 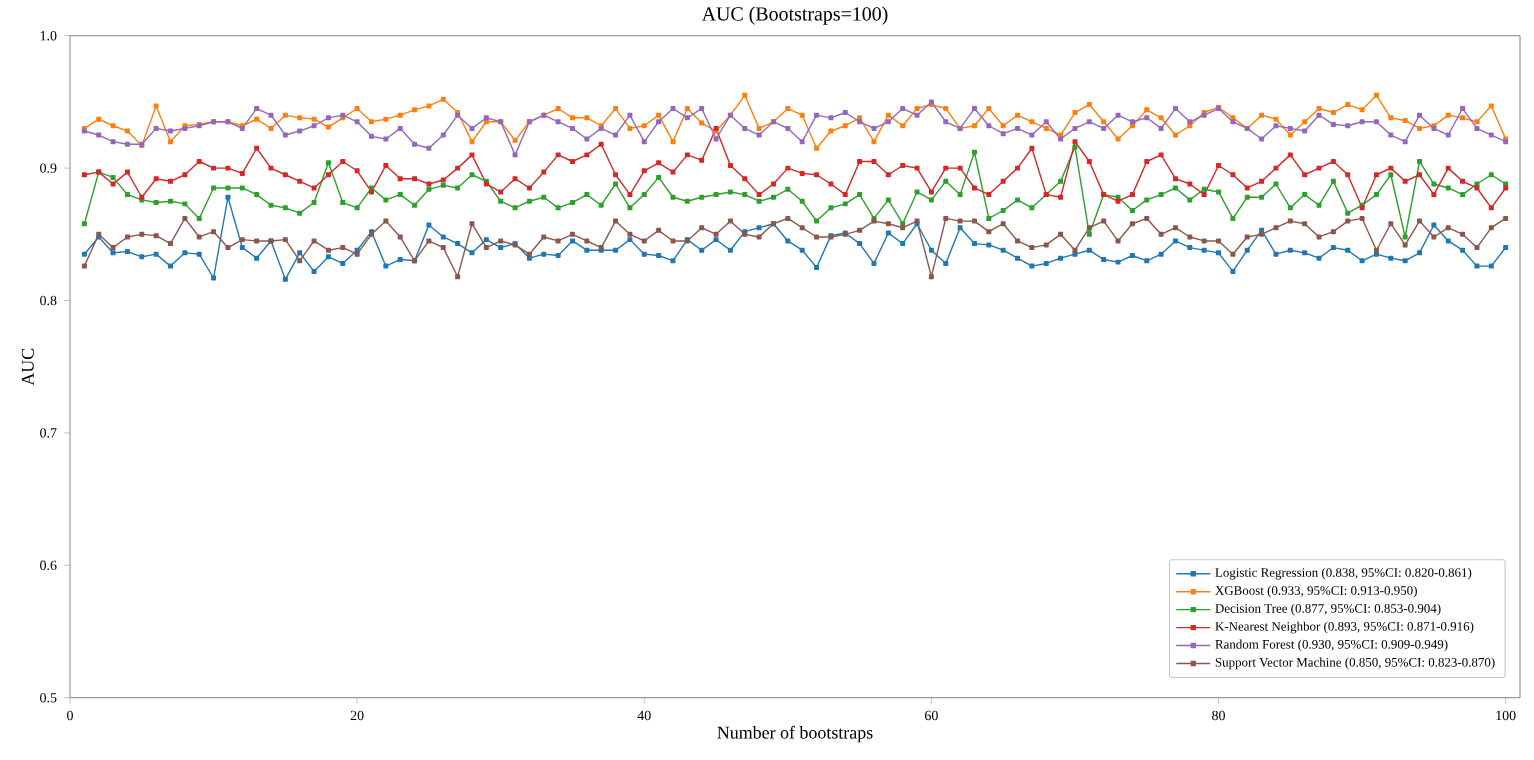 I want to click on y-axis-title: AUC, so click(x=27, y=367).